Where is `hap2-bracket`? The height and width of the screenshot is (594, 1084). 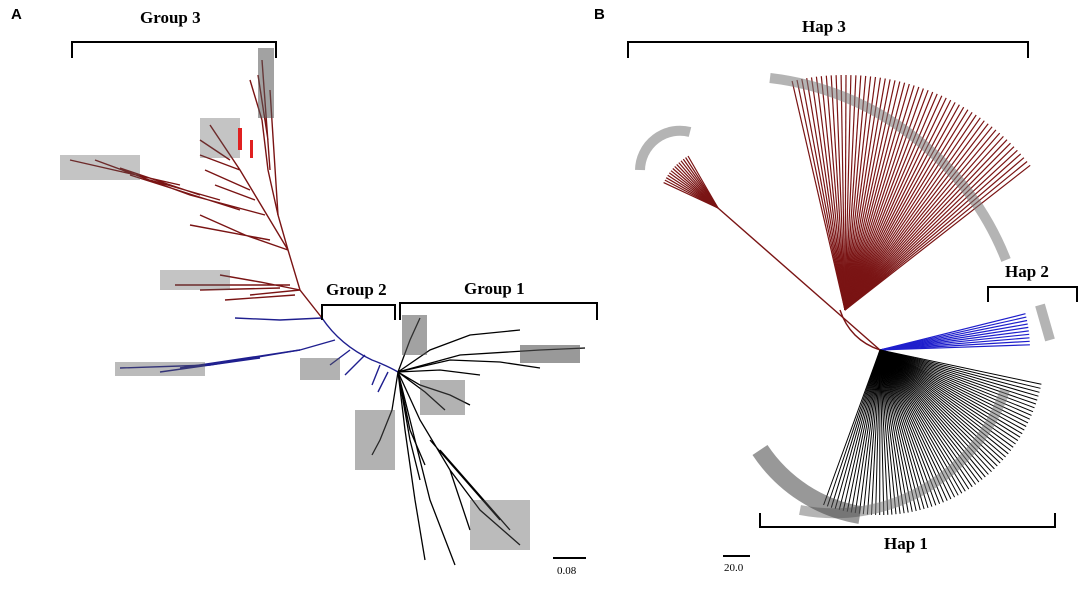
hap2-bracket is located at coordinates (1032, 294).